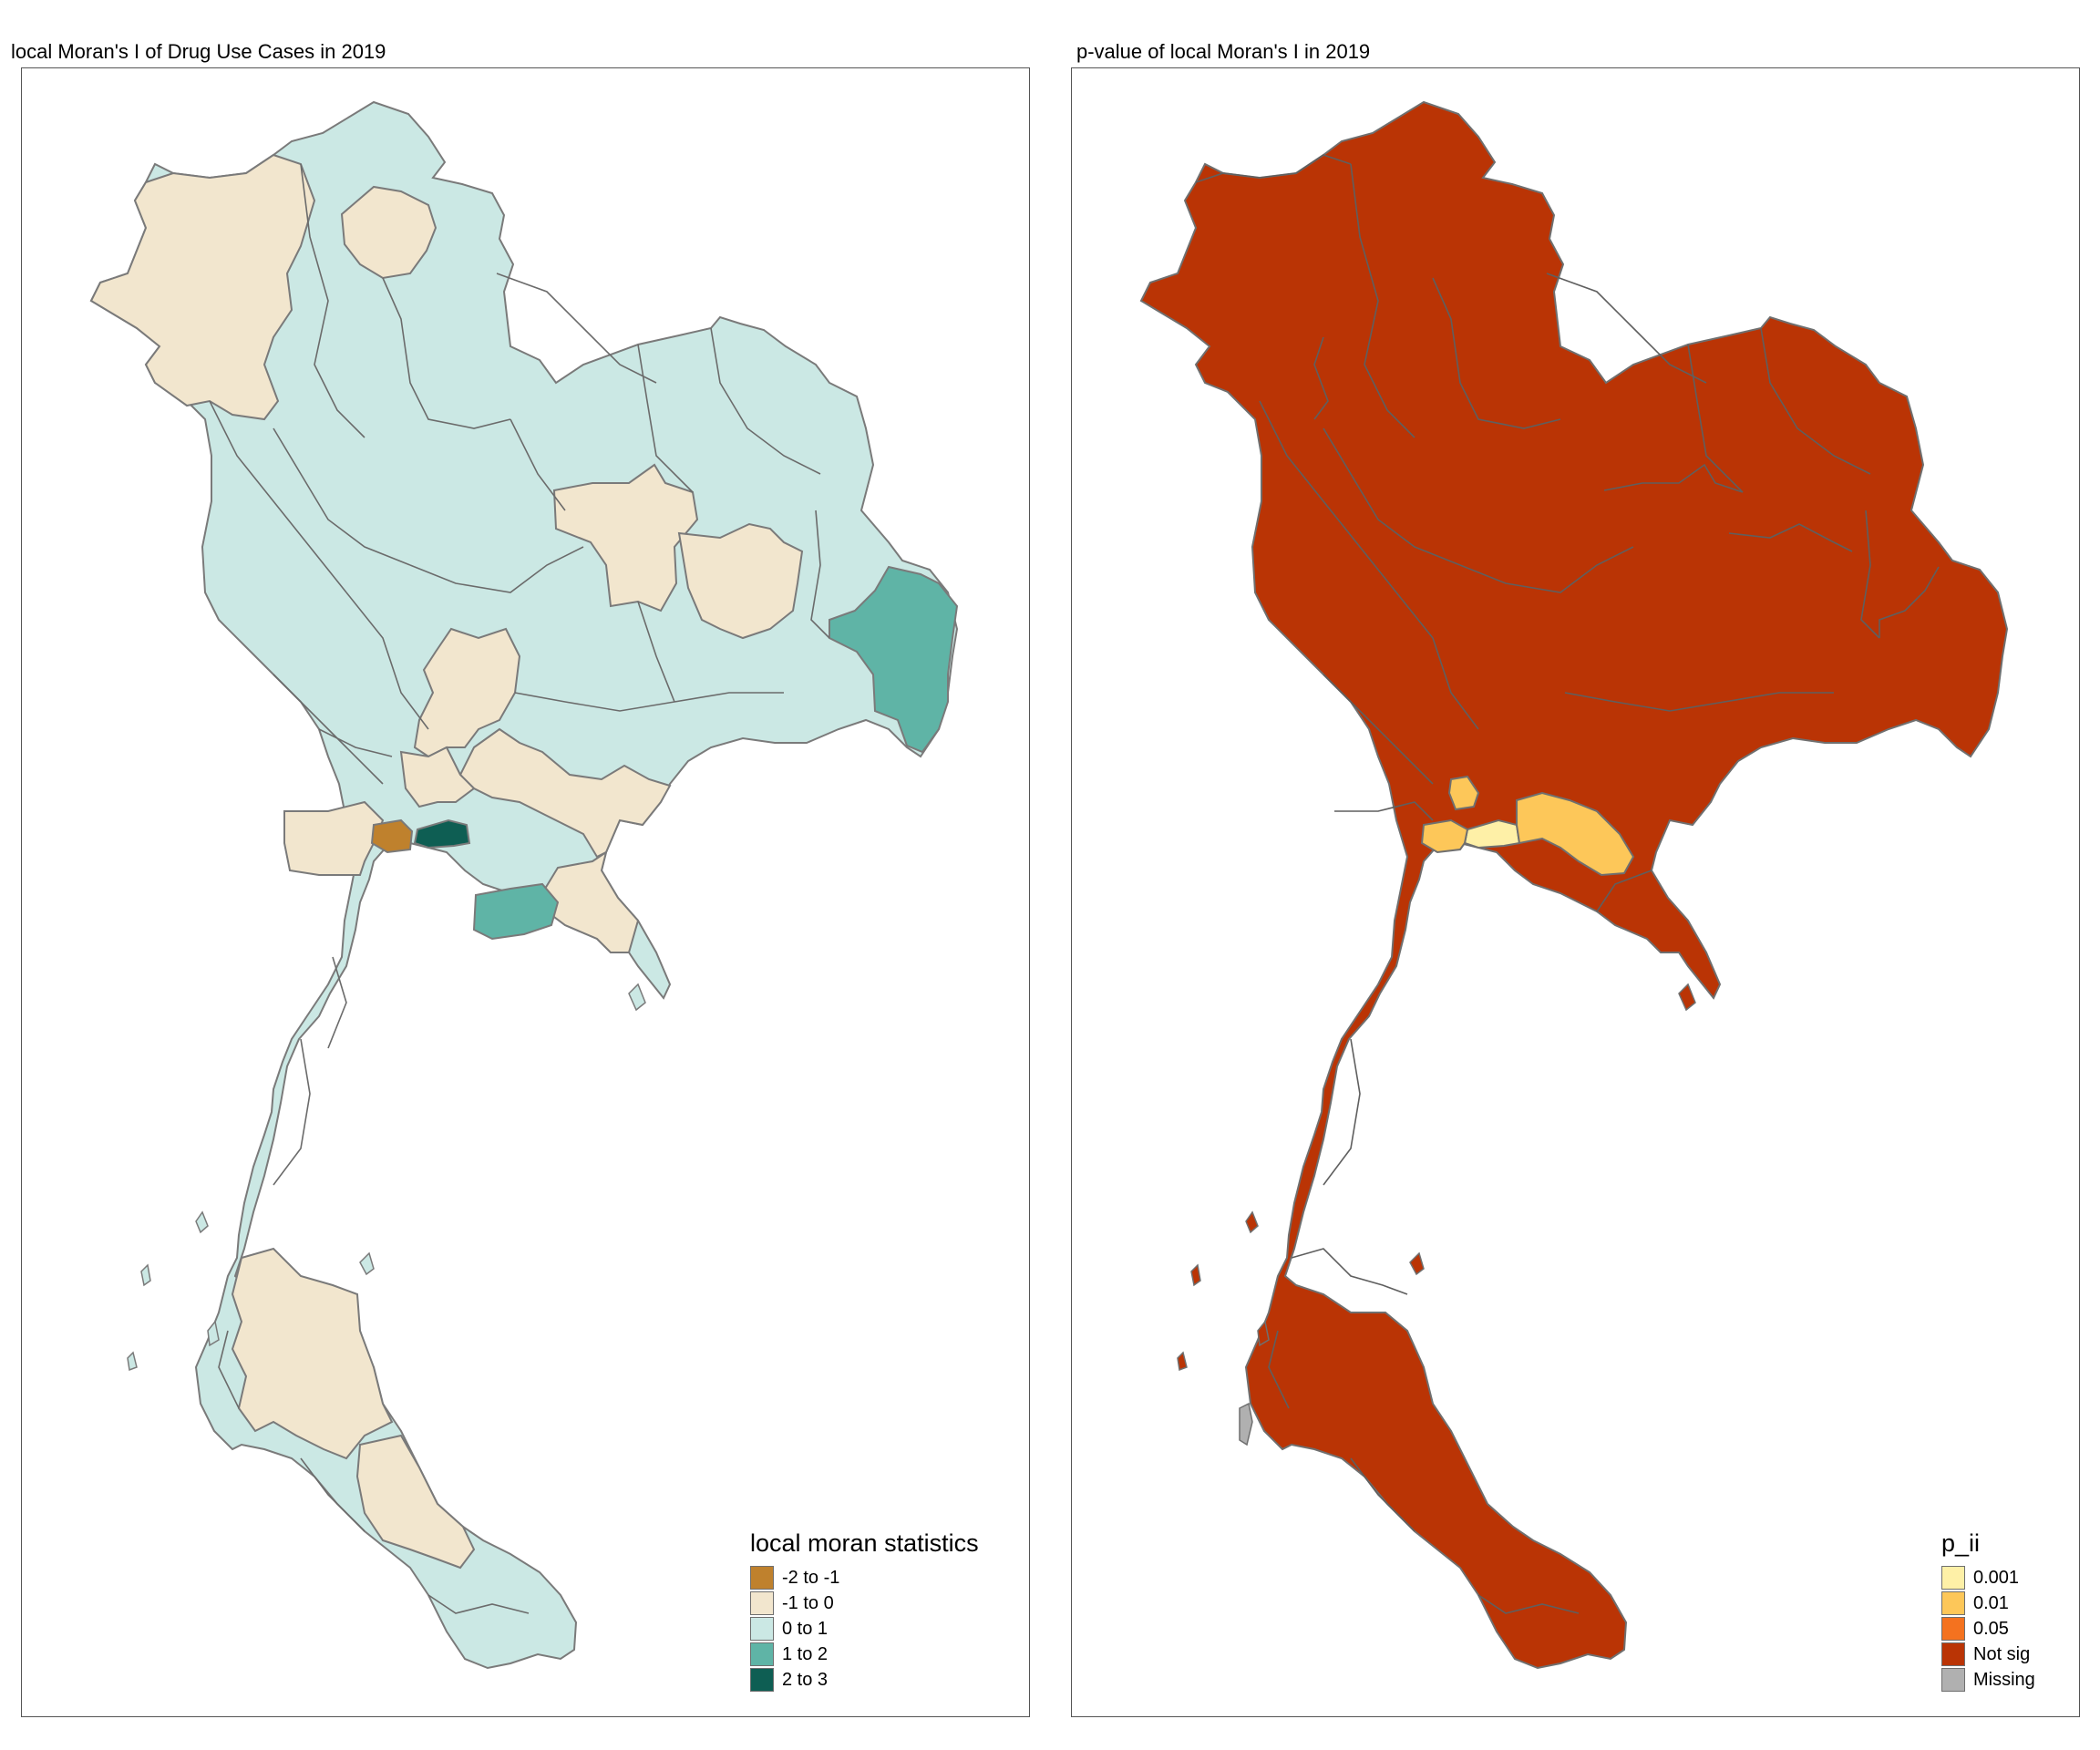 The image size is (2100, 1750). I want to click on region-central-east-low, so click(565, 793).